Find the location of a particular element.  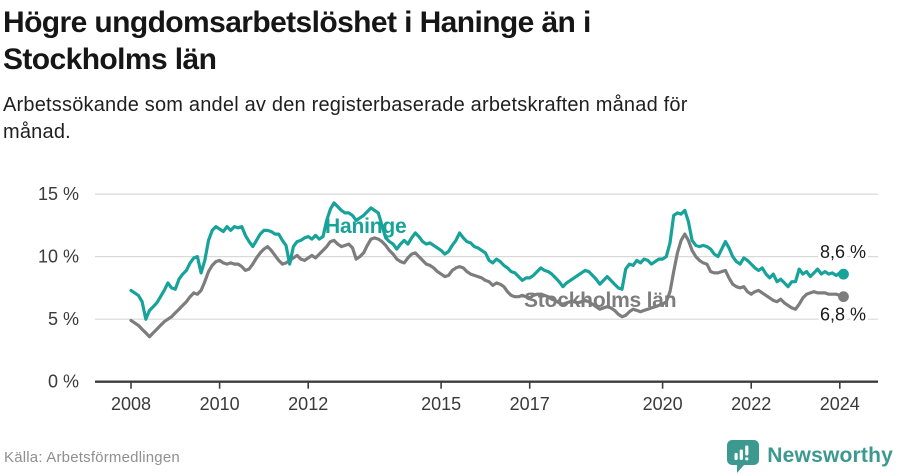

series-name-label: Haninge is located at coordinates (365, 226).